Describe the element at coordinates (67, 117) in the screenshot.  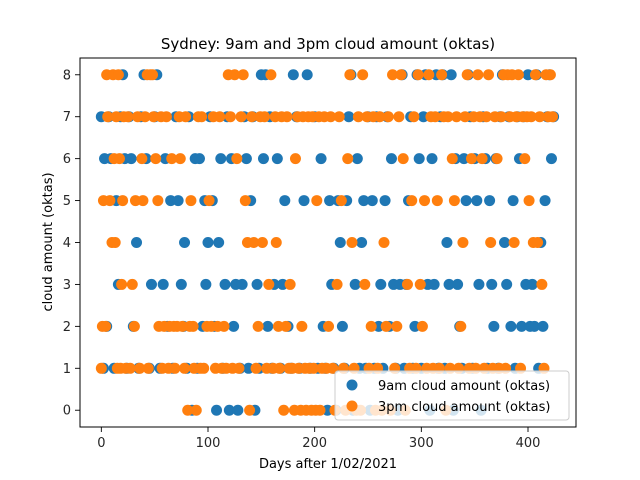
I see `y-tick-label: 7` at that location.